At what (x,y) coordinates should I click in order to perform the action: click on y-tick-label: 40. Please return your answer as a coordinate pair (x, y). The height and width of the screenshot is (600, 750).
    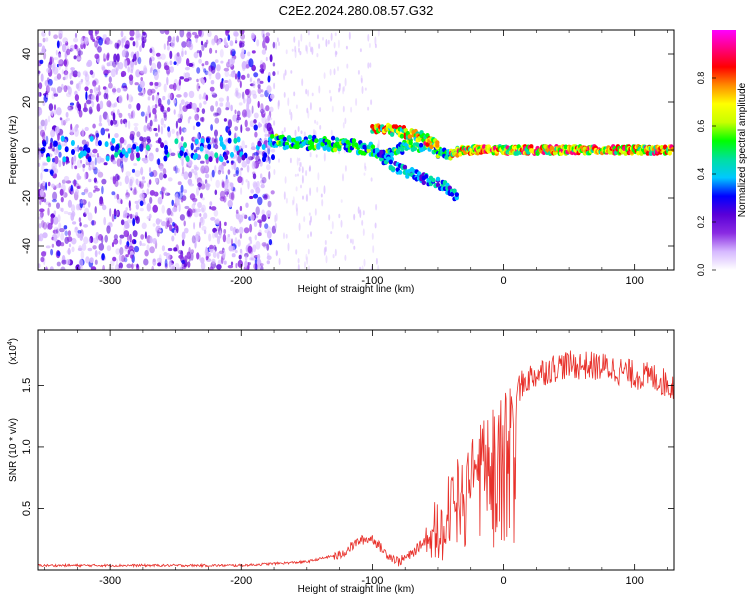
    Looking at the image, I should click on (27, 54).